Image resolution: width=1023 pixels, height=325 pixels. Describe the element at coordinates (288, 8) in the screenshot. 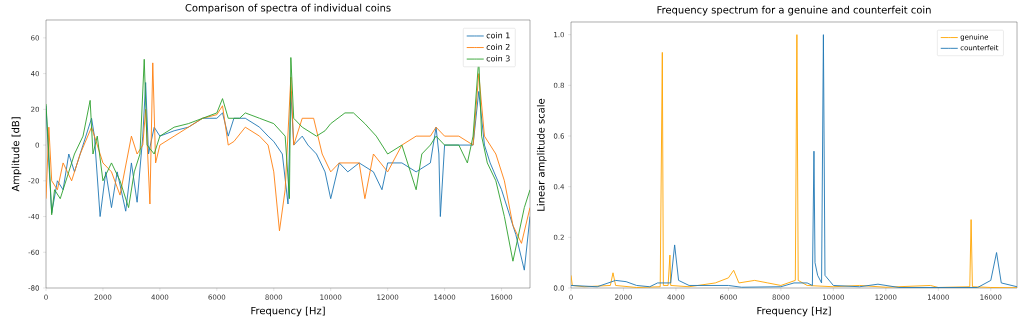

I see `chart-title: Comparison of spectra of individual coins` at that location.